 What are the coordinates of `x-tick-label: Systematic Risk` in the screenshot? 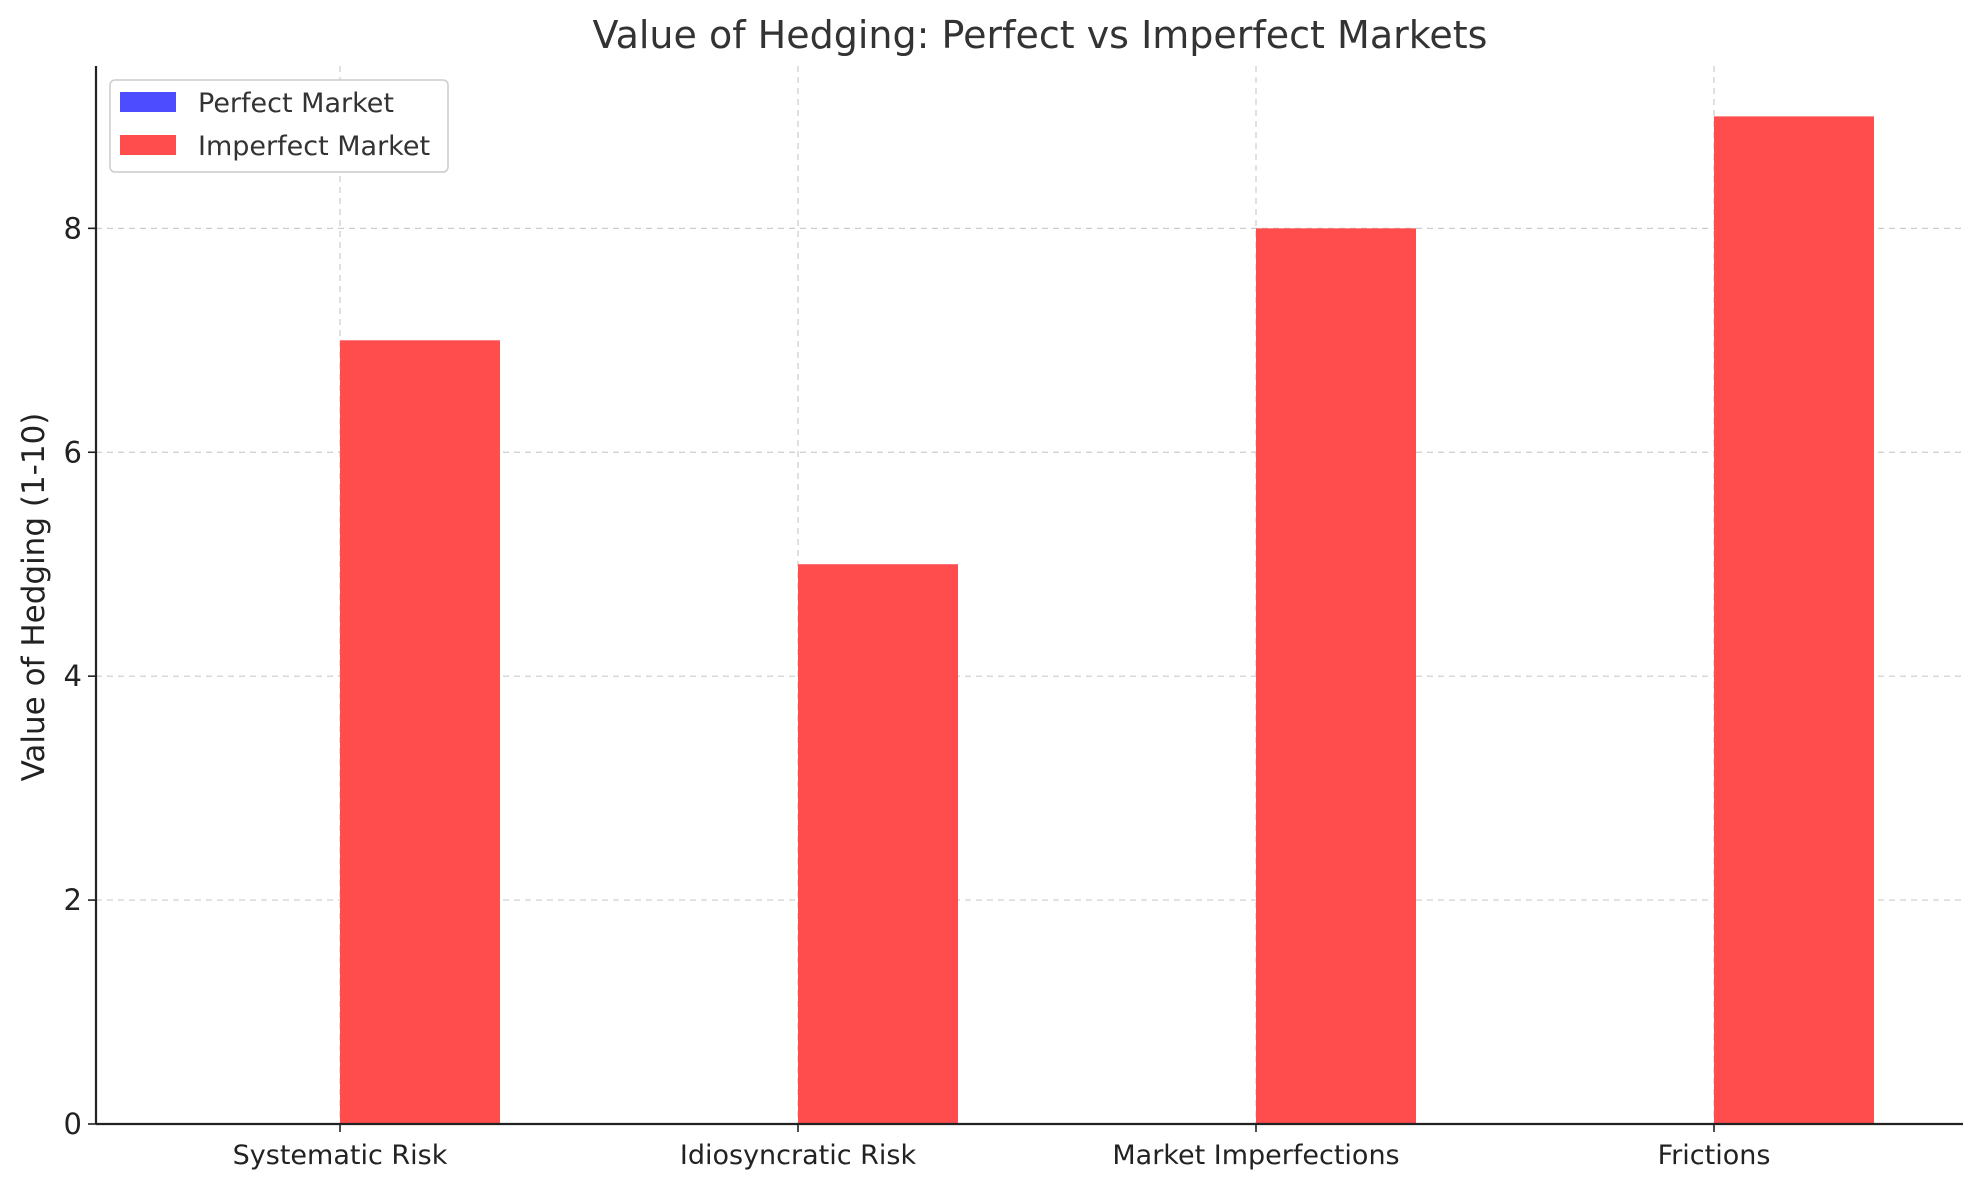 It's located at (340, 1155).